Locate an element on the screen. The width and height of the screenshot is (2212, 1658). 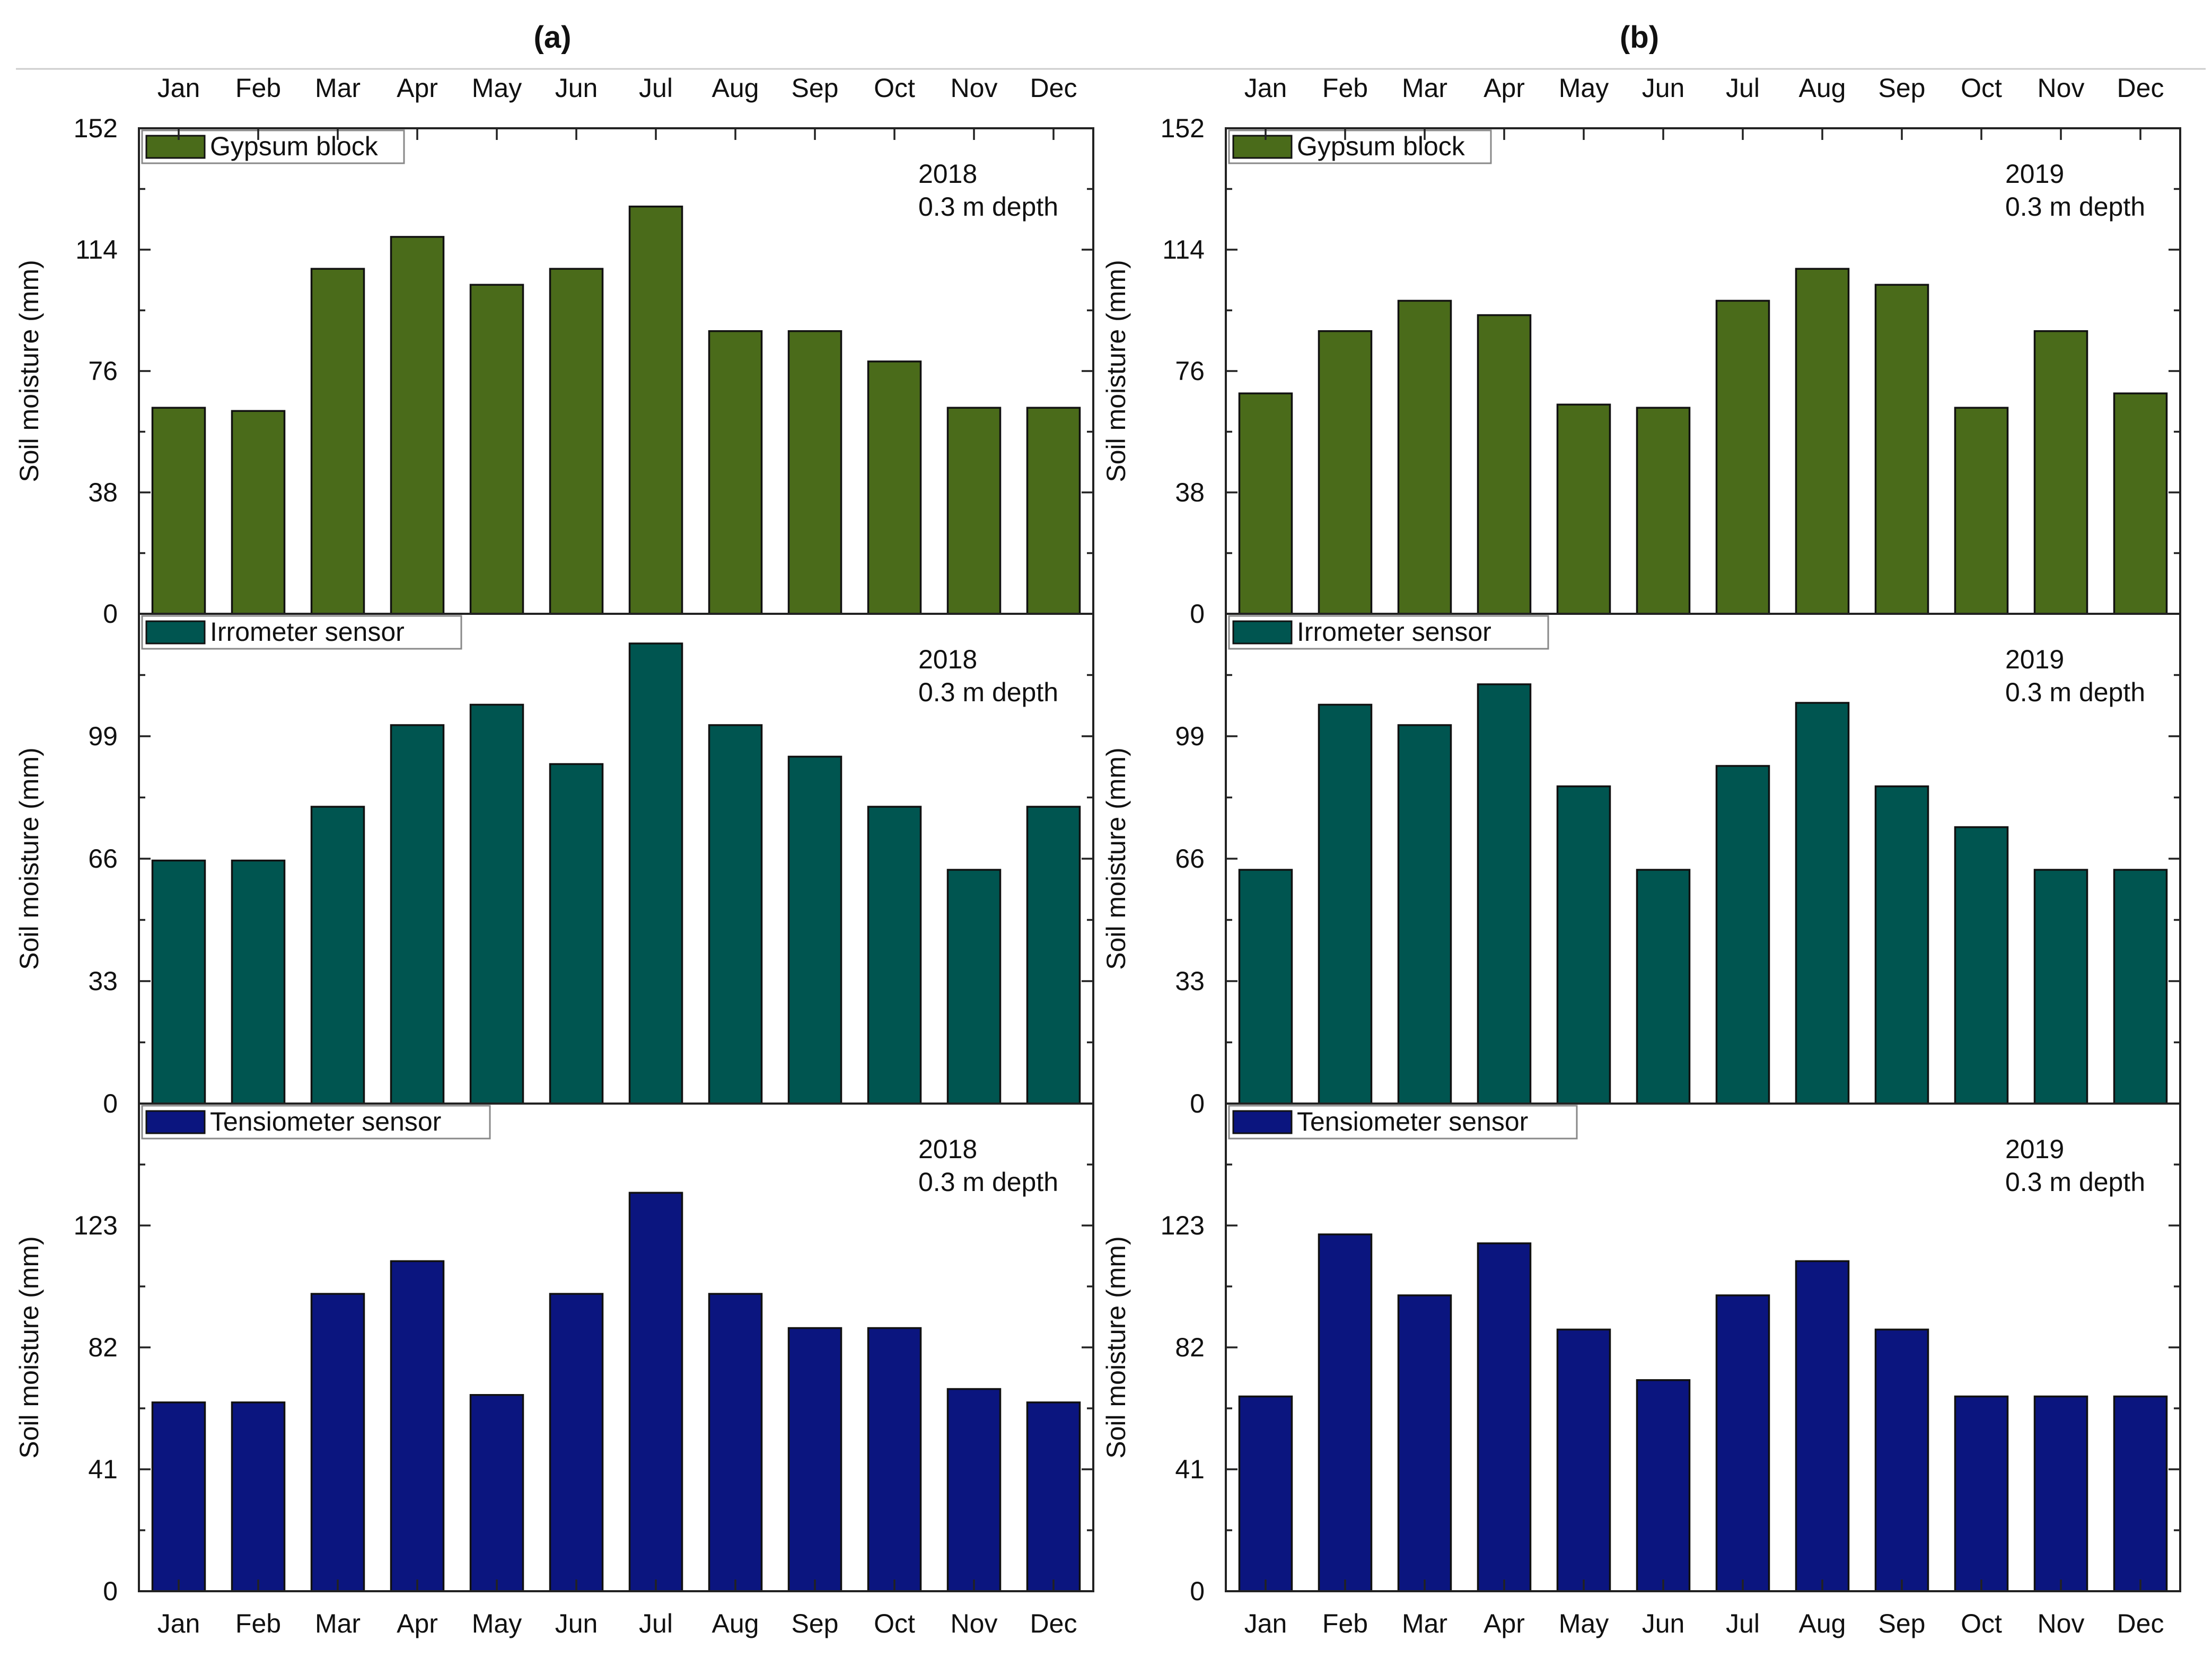
y-tick-label: 76 is located at coordinates (103, 371).